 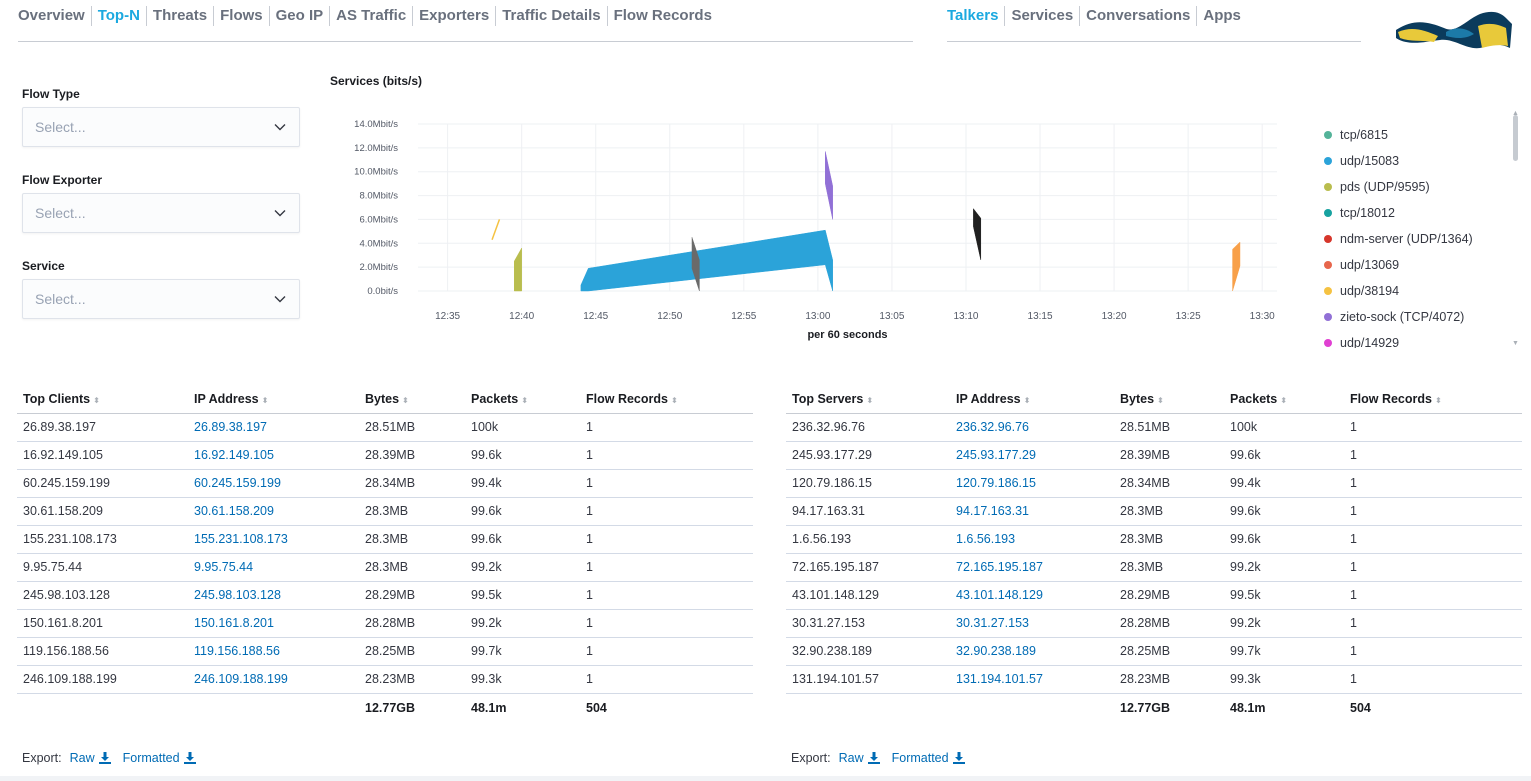 What do you see at coordinates (299, 16) in the screenshot?
I see `nav-tab-geo-ip: Geo IP` at bounding box center [299, 16].